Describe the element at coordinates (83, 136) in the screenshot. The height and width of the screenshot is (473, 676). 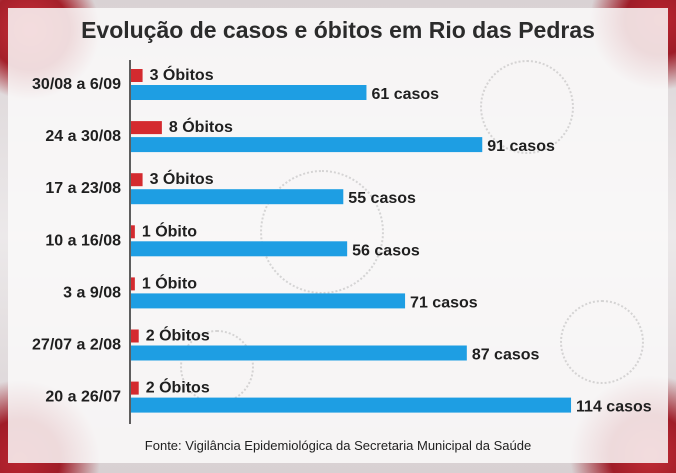
I see `category-label: 24 a 30/08` at that location.